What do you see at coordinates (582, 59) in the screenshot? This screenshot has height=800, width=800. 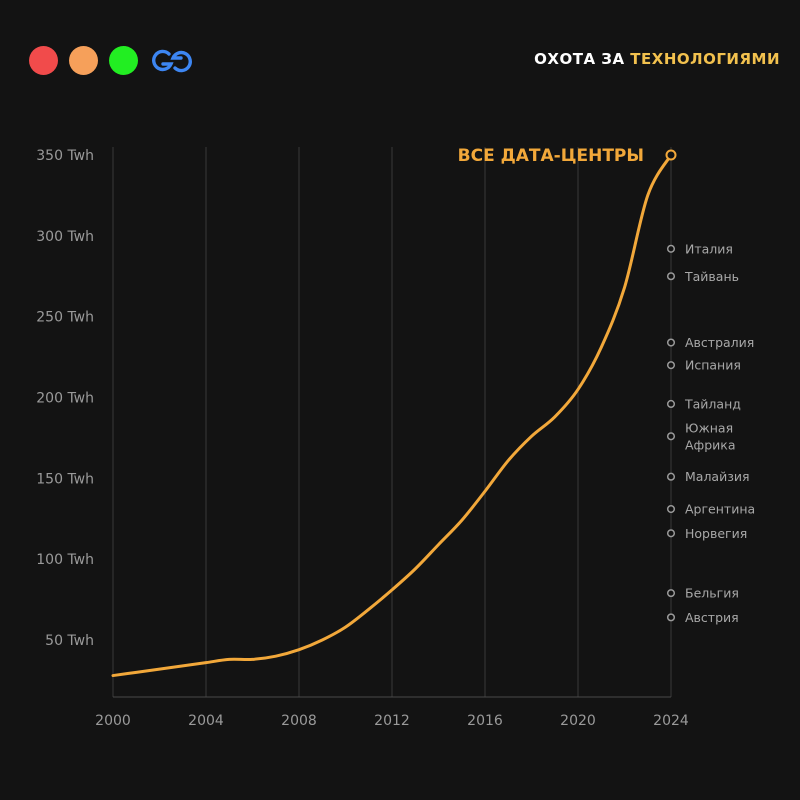 I see `brand-title-part1: ОХОТА ЗА` at bounding box center [582, 59].